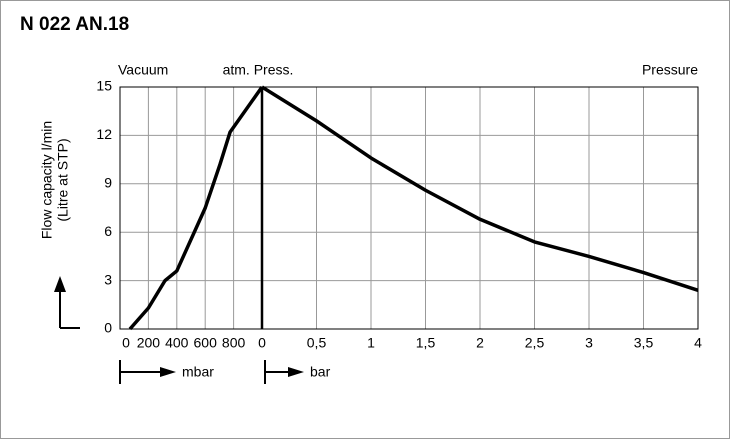 Image resolution: width=730 pixels, height=444 pixels. What do you see at coordinates (670, 70) in the screenshot?
I see `annotation: Pressure` at bounding box center [670, 70].